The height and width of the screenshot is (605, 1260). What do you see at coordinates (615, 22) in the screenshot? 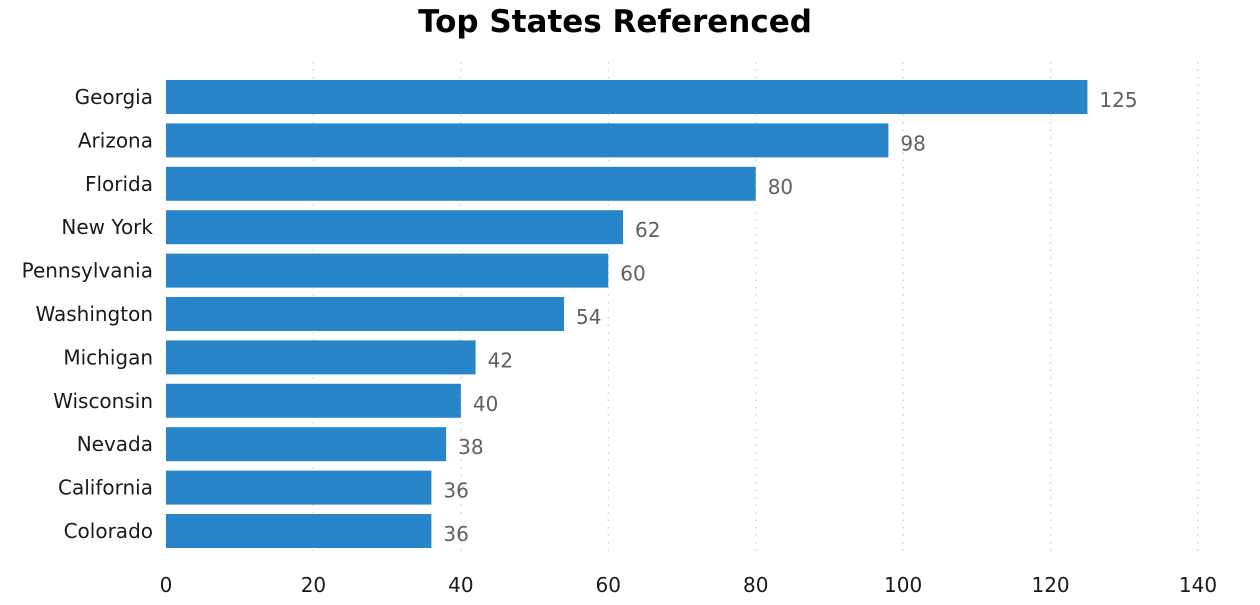
I see `chart-title: Top States Referenced` at bounding box center [615, 22].